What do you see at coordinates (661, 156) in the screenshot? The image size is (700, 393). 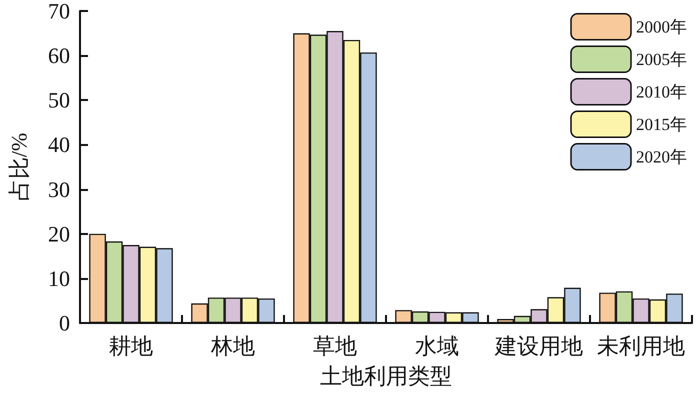 I see `legend-label: 2020年` at bounding box center [661, 156].